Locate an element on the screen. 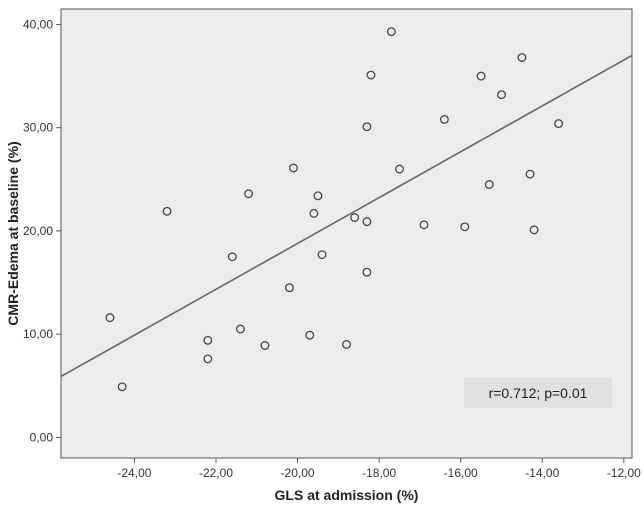 The width and height of the screenshot is (644, 514). x-tick-label: -22,00 is located at coordinates (216, 473).